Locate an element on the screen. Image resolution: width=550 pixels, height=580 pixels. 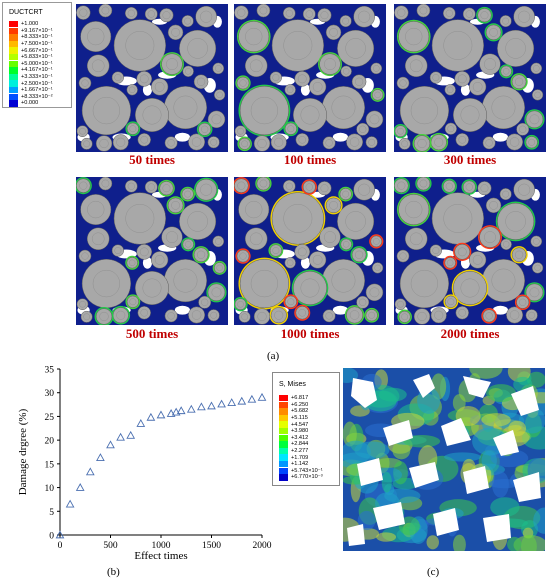
mises-level-label: +2.277 is located at coordinates (300, 450).